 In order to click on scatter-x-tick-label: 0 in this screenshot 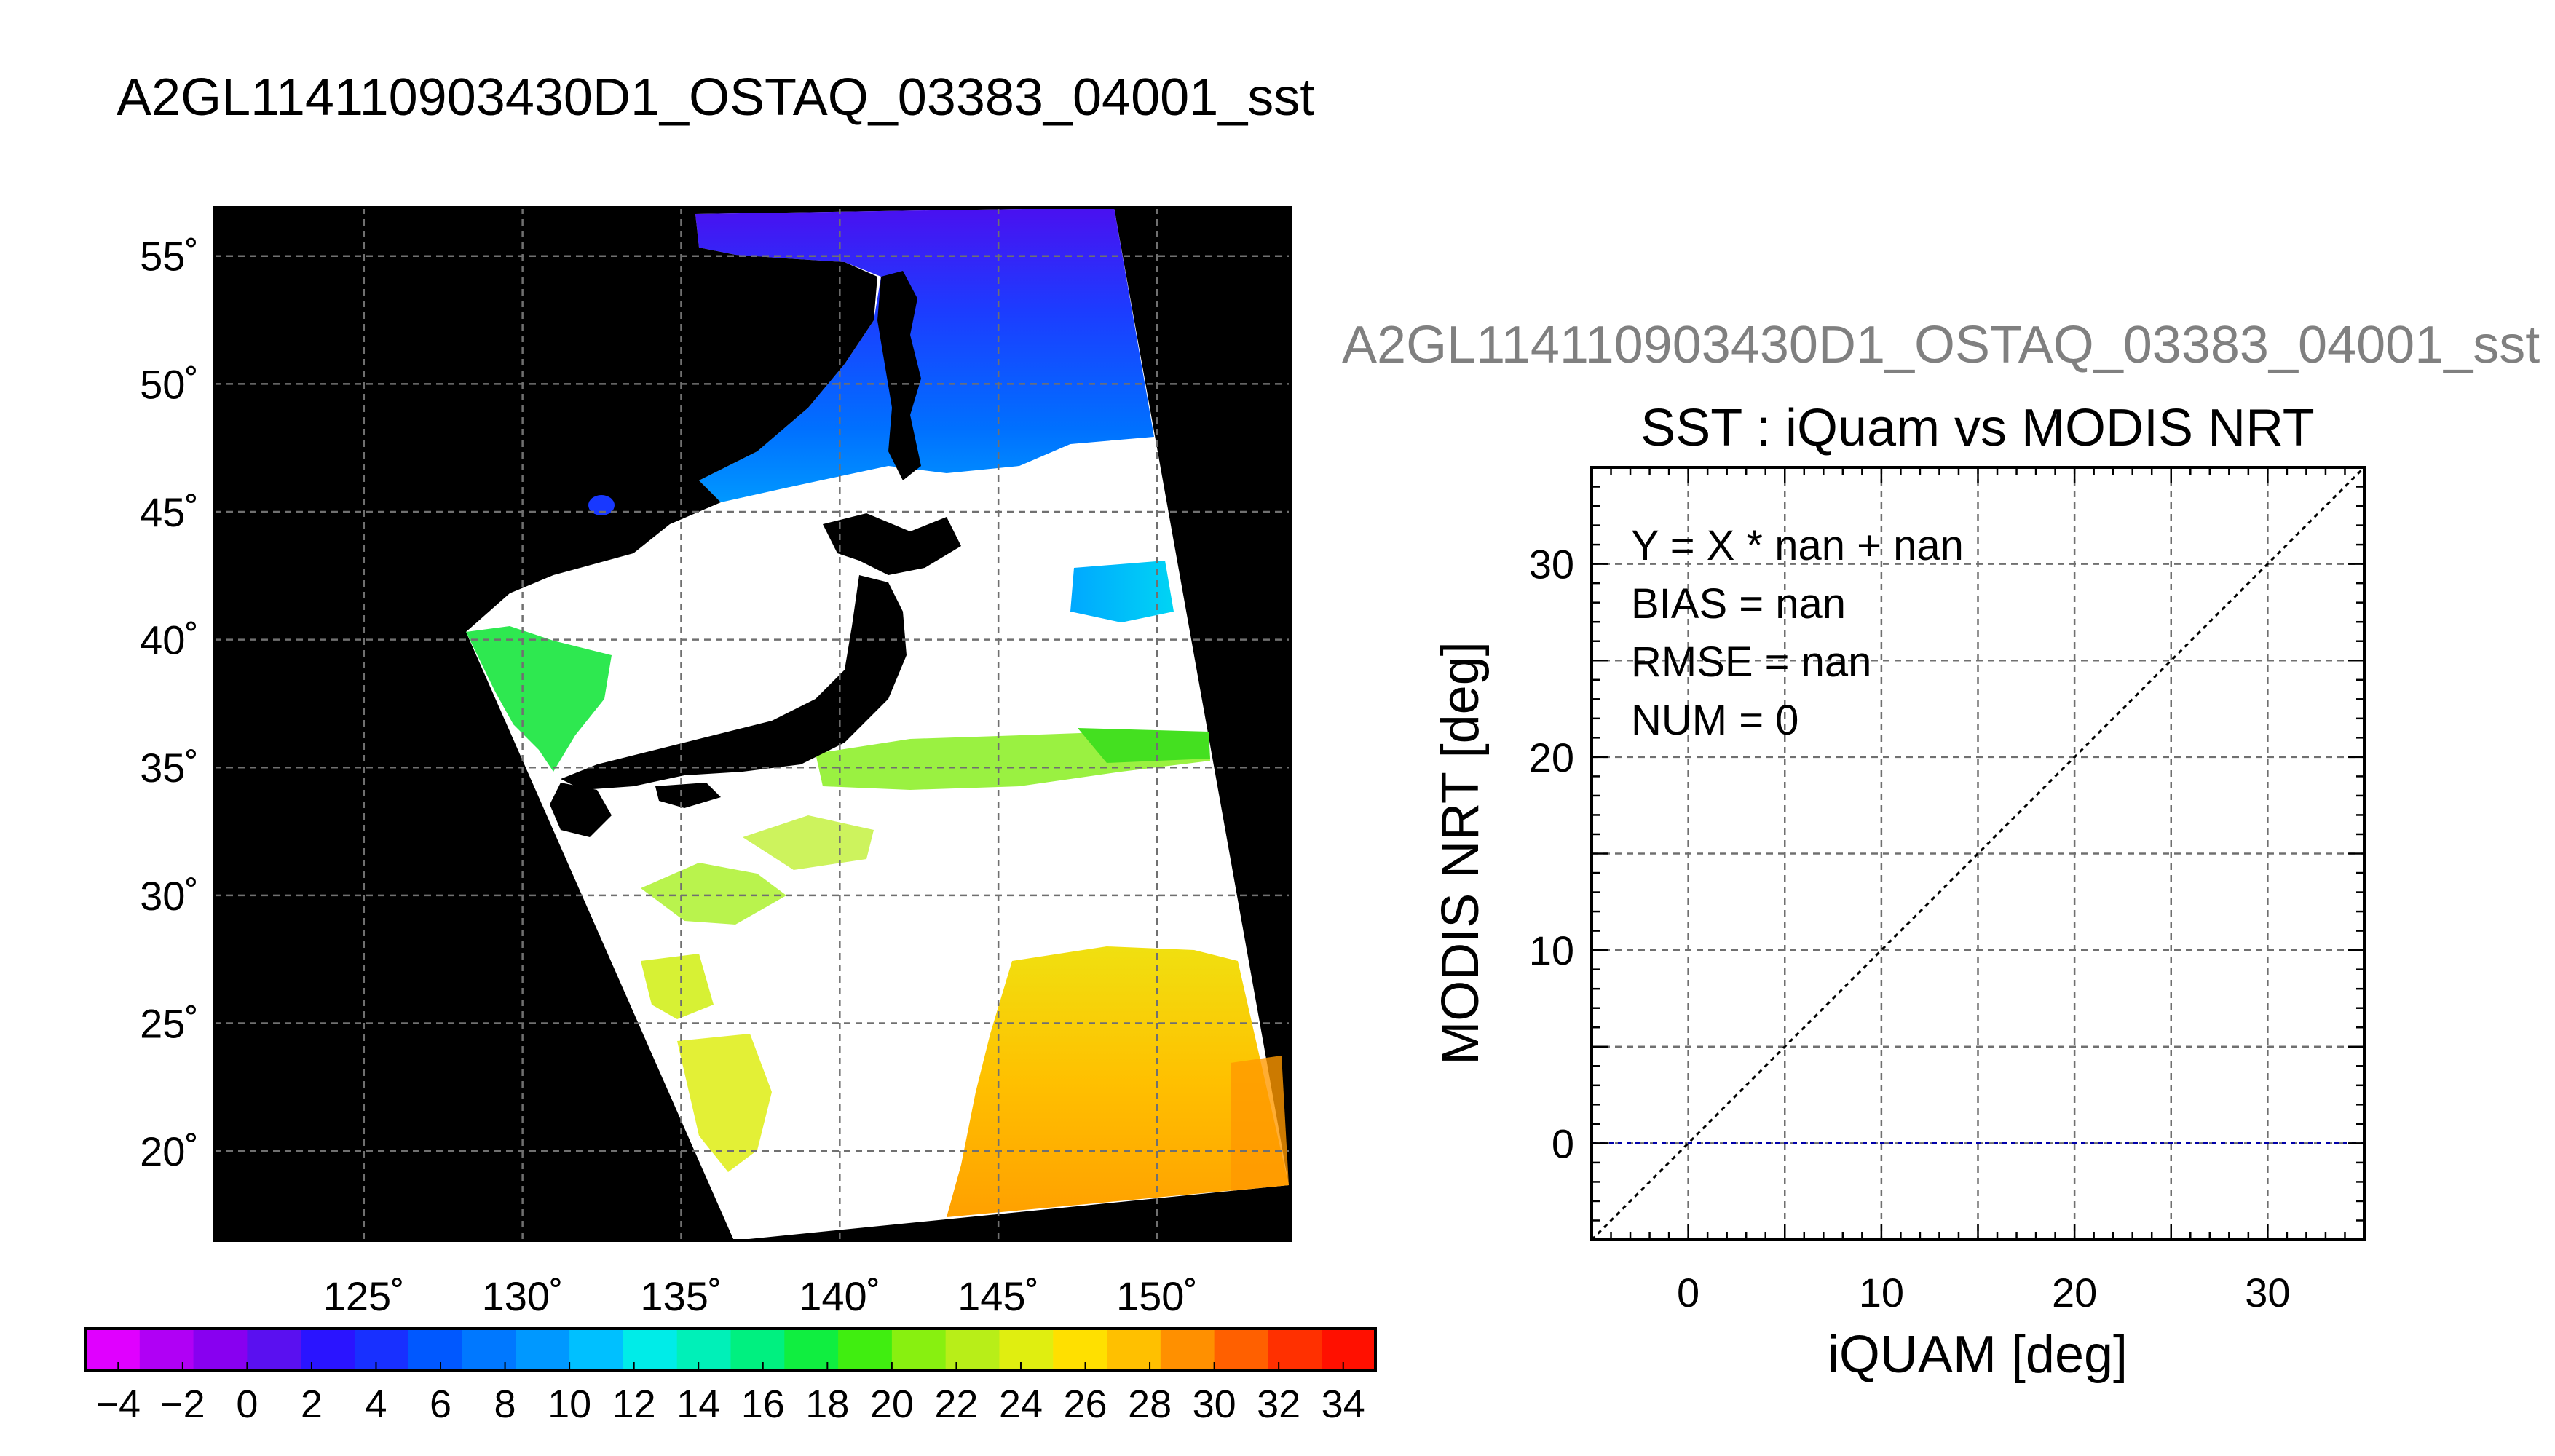, I will do `click(1688, 1292)`.